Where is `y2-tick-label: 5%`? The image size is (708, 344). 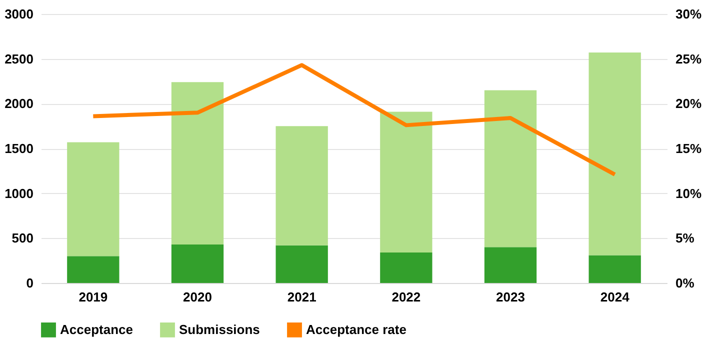 y2-tick-label: 5% is located at coordinates (685, 238).